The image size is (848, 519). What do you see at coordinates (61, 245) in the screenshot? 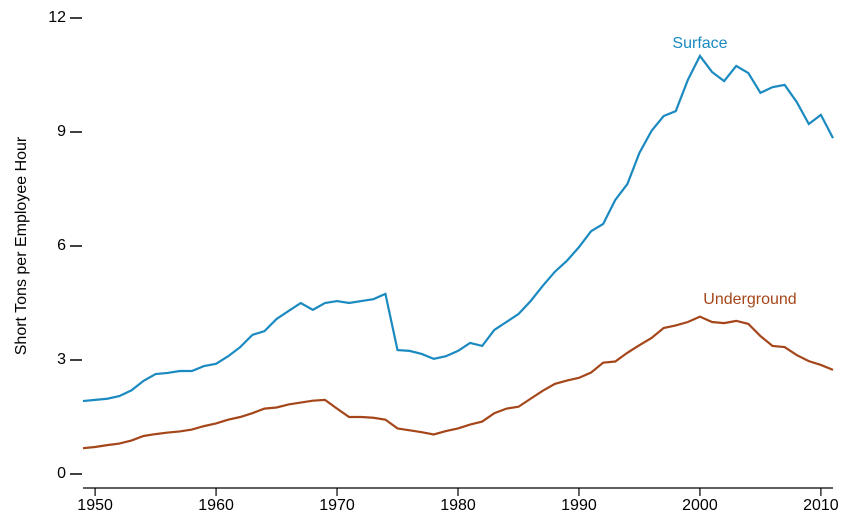
I see `y-tick-label: 6` at bounding box center [61, 245].